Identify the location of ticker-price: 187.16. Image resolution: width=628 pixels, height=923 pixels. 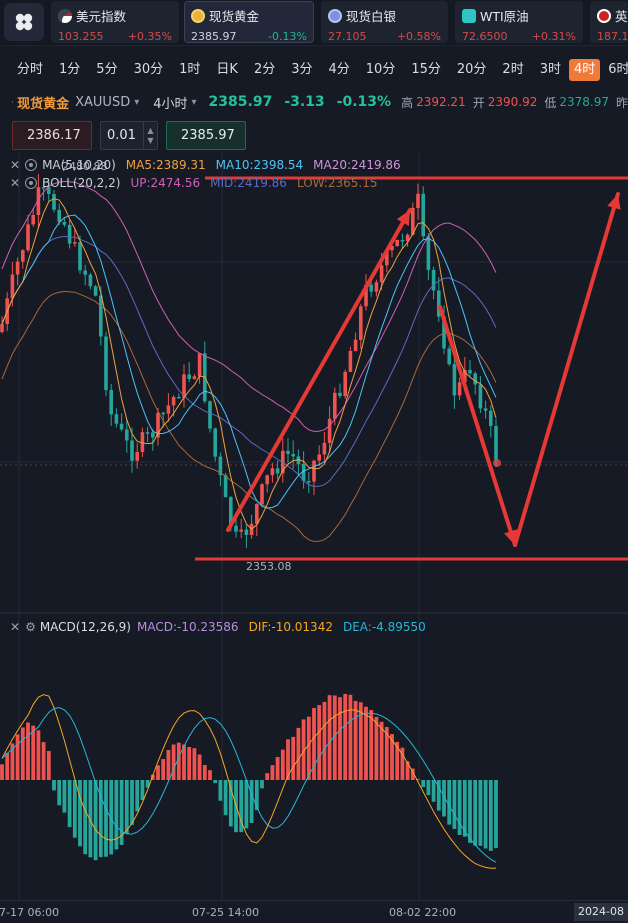
(612, 36).